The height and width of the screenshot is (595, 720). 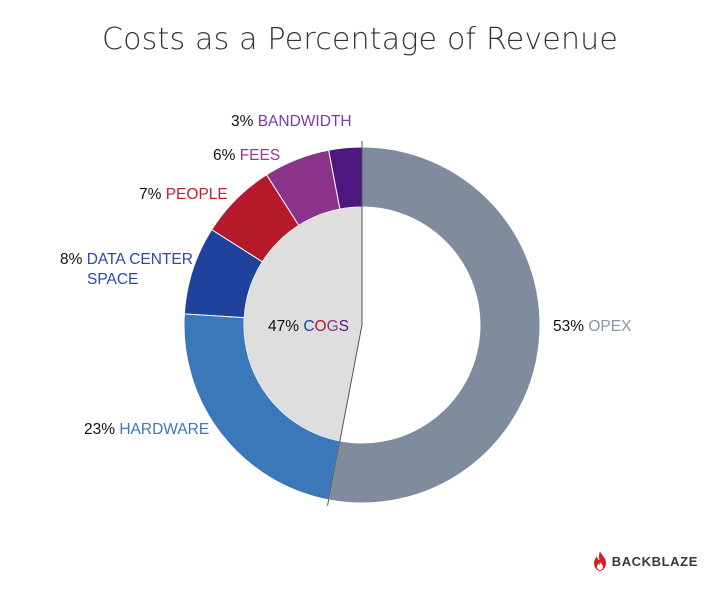 What do you see at coordinates (320, 326) in the screenshot?
I see `cogs-letter: O` at bounding box center [320, 326].